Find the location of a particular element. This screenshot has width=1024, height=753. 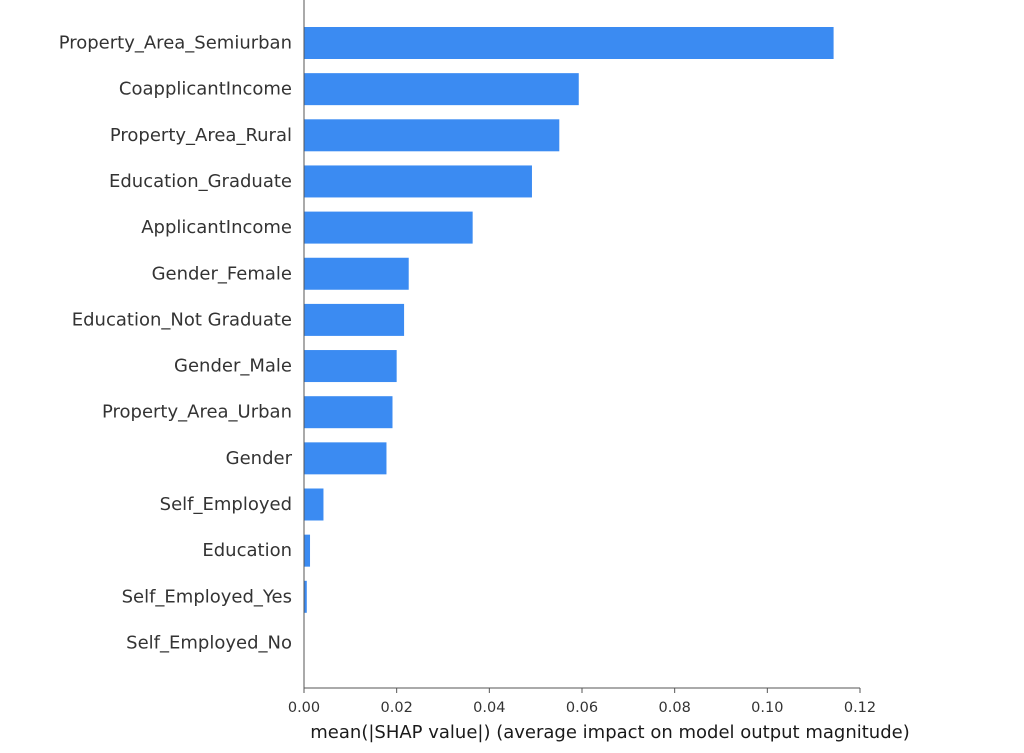

category-label: Education_Not Graduate is located at coordinates (182, 319).